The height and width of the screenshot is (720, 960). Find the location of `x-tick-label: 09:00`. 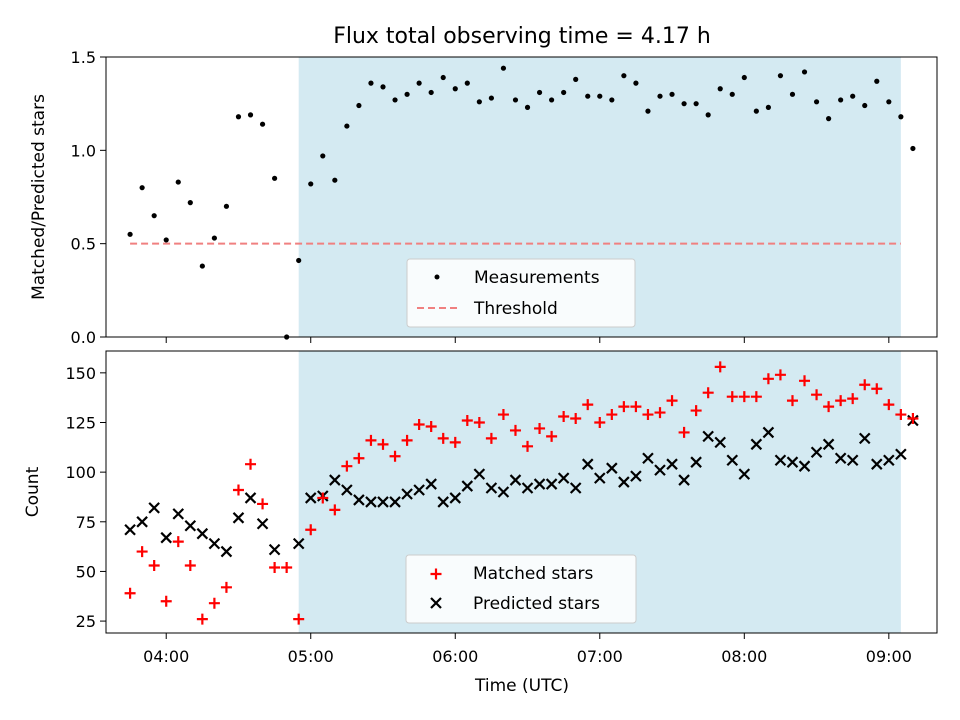

x-tick-label: 09:00 is located at coordinates (889, 656).